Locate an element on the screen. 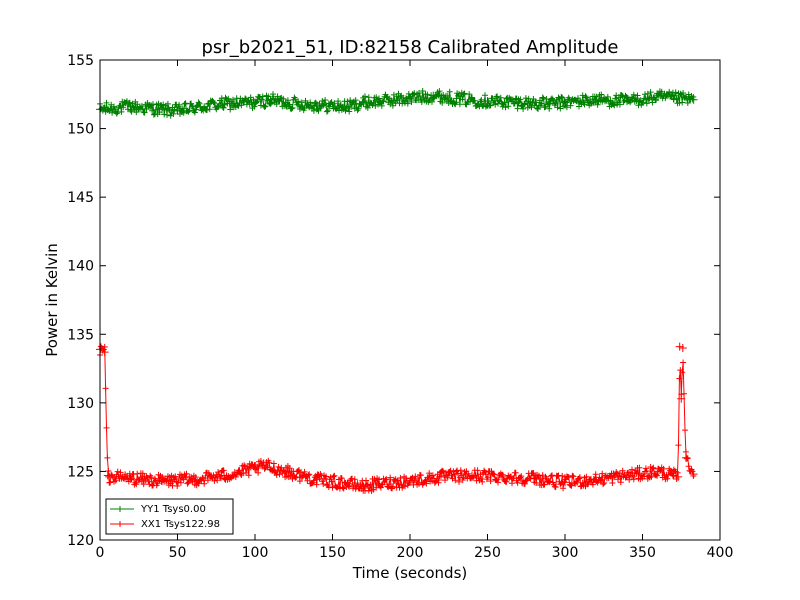  legend-label-yy1: YY1 Tsys0.00 is located at coordinates (173, 509).